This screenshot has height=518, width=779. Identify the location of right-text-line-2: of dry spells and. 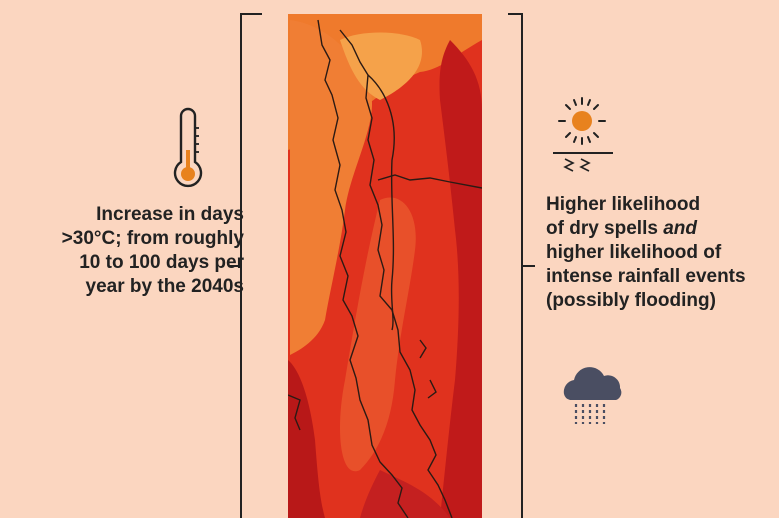
(662, 229).